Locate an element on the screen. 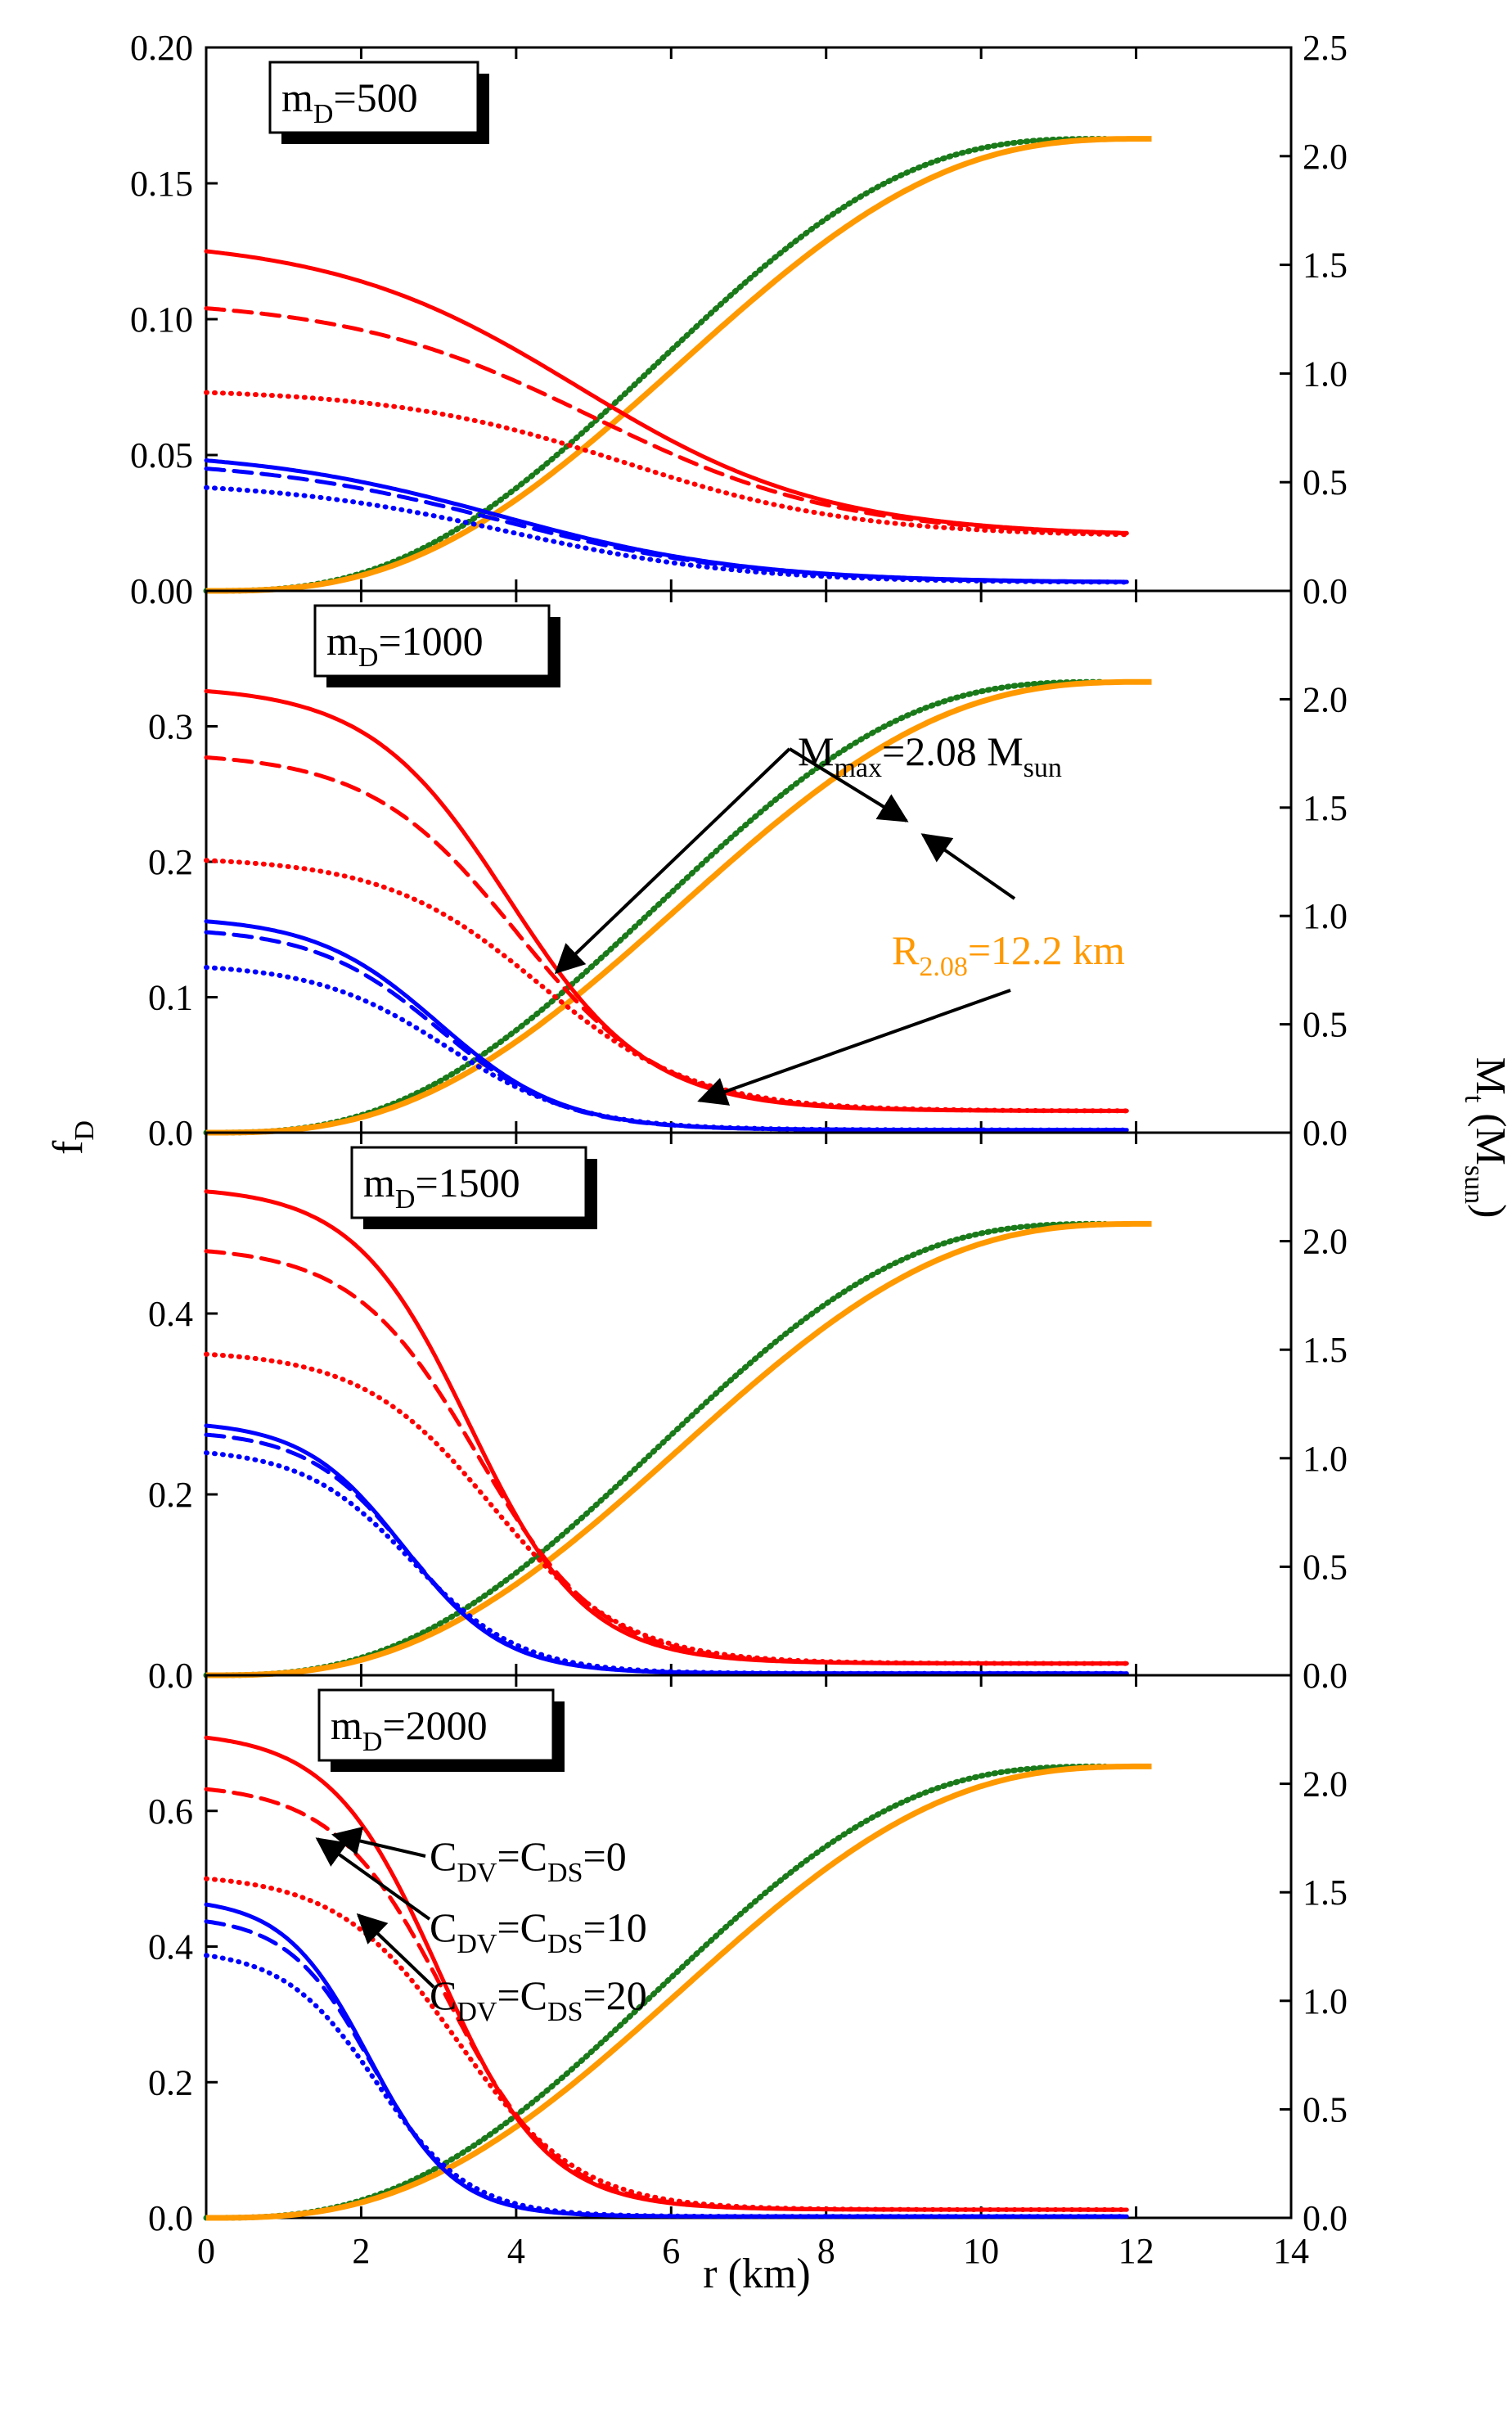 This screenshot has width=1512, height=2411. arrow-r208-to-orange is located at coordinates (968, 867).